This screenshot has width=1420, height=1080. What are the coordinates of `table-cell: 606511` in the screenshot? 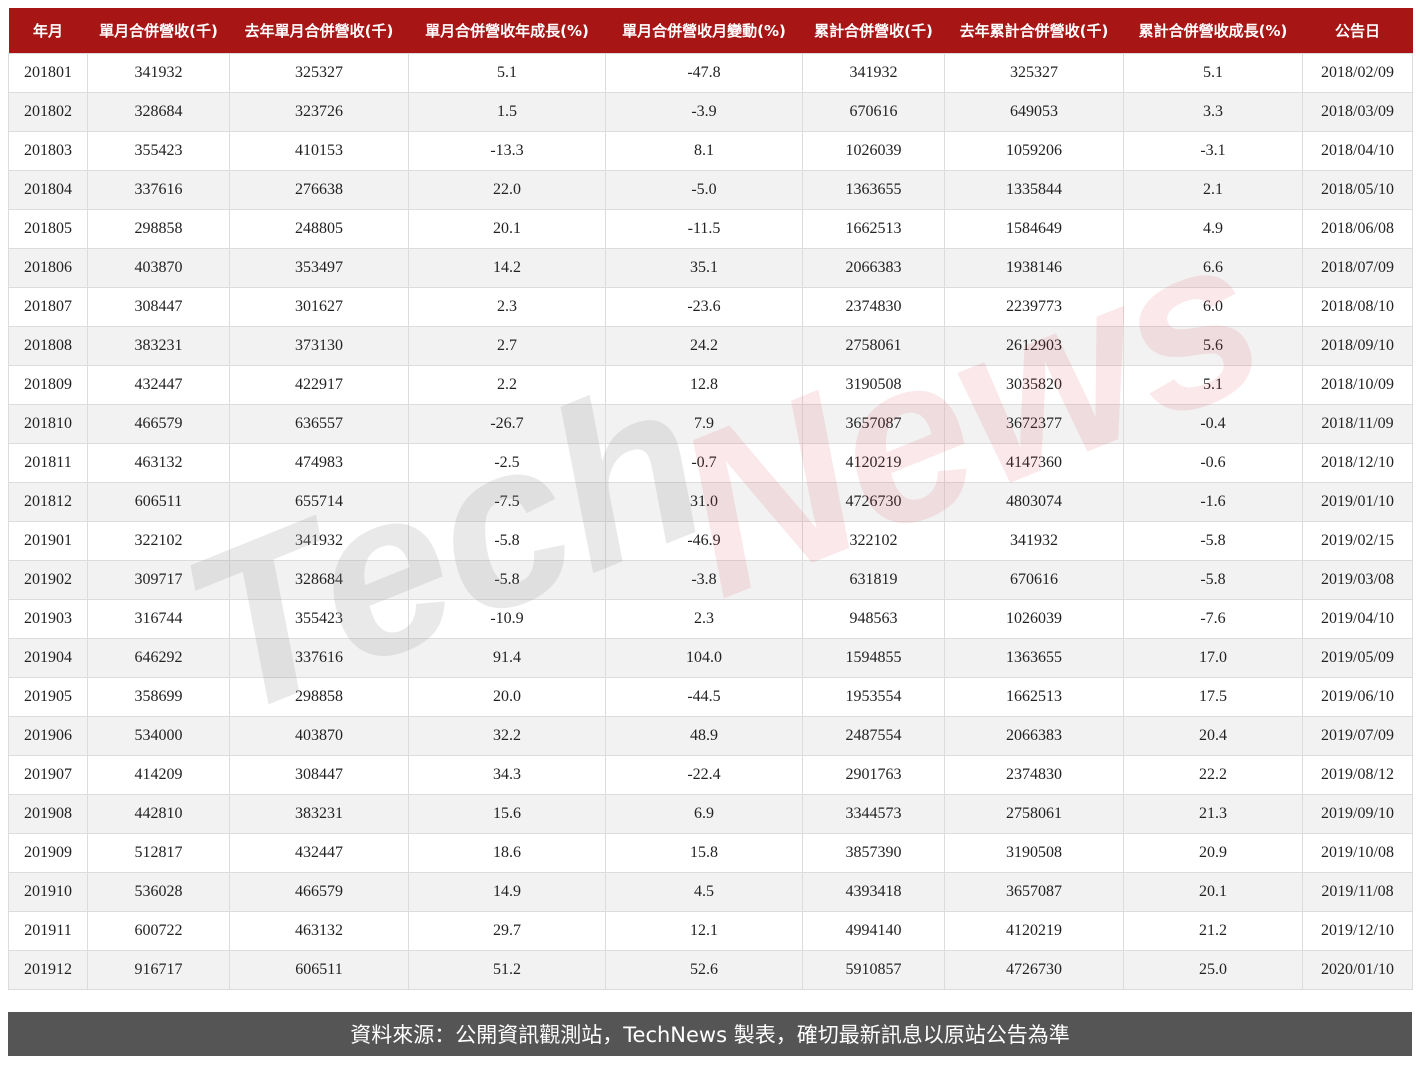 It's located at (158, 502).